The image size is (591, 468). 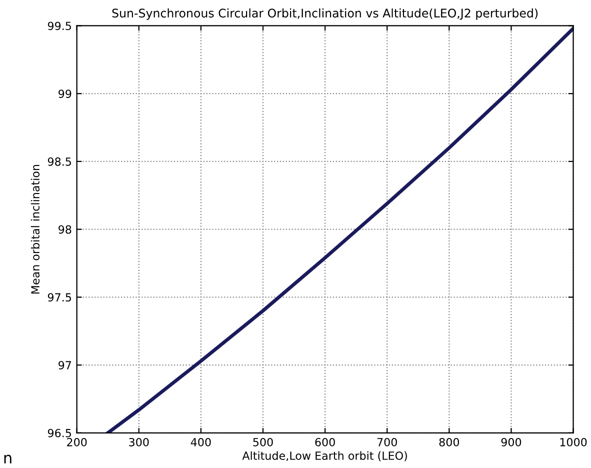 What do you see at coordinates (511, 442) in the screenshot?
I see `x-tick-label: 900` at bounding box center [511, 442].